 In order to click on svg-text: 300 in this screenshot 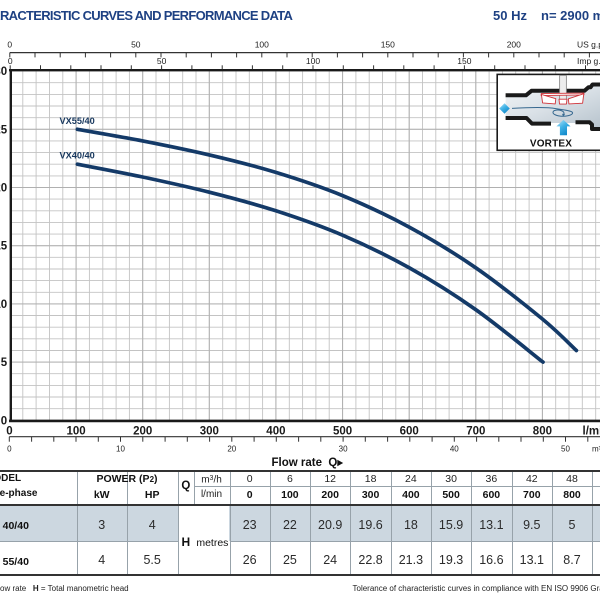, I will do `click(209, 432)`.